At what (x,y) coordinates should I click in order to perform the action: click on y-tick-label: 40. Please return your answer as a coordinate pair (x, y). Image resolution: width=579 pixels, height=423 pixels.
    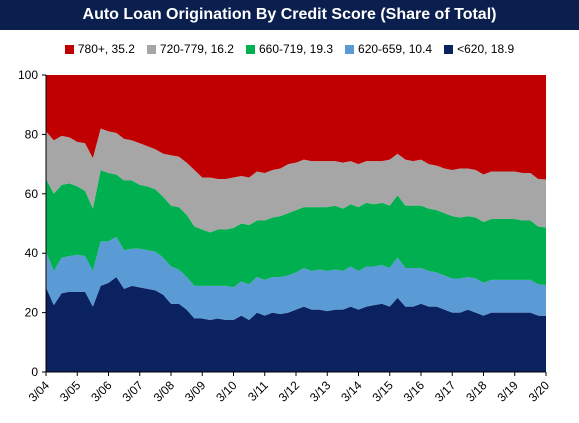
    Looking at the image, I should click on (32, 253).